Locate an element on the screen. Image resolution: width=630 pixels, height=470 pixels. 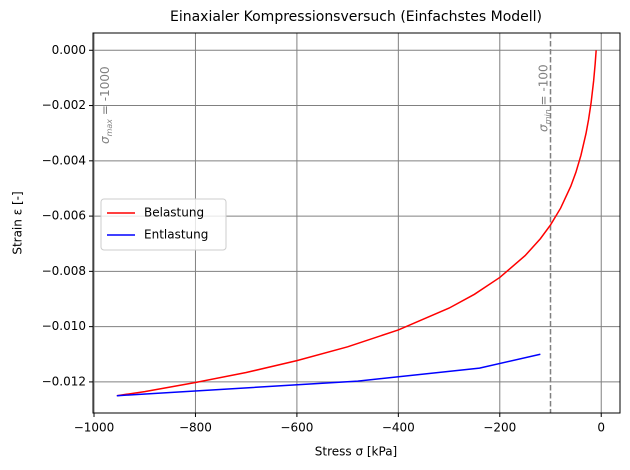
annotation: σmax = -1000 is located at coordinates (106, 105).